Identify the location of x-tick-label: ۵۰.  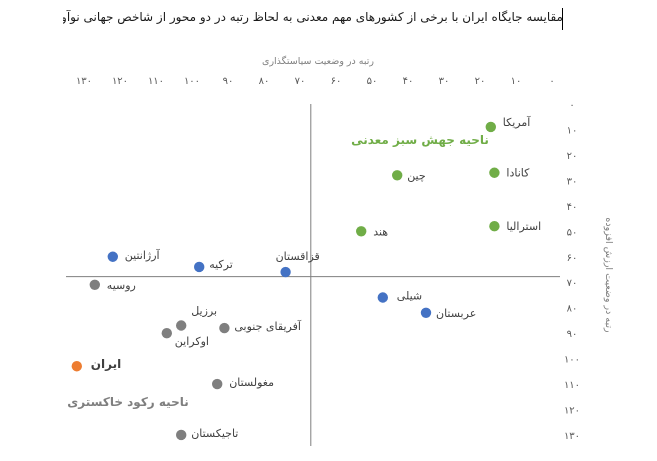
(372, 81).